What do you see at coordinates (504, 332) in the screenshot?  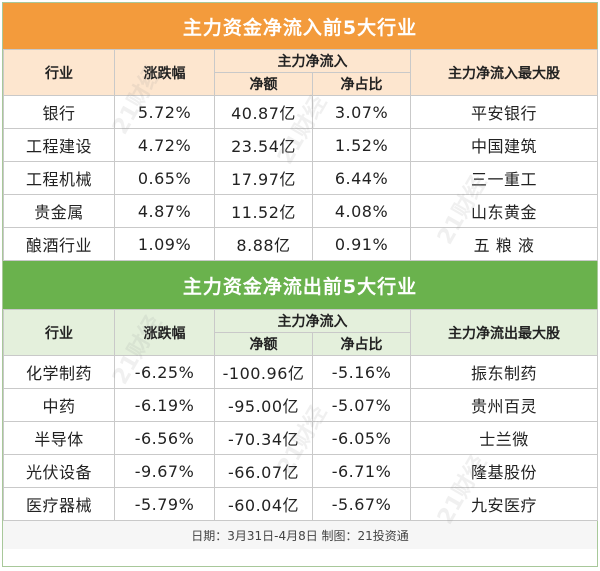 I see `col-top-stock-header: 主力净流出最大股` at bounding box center [504, 332].